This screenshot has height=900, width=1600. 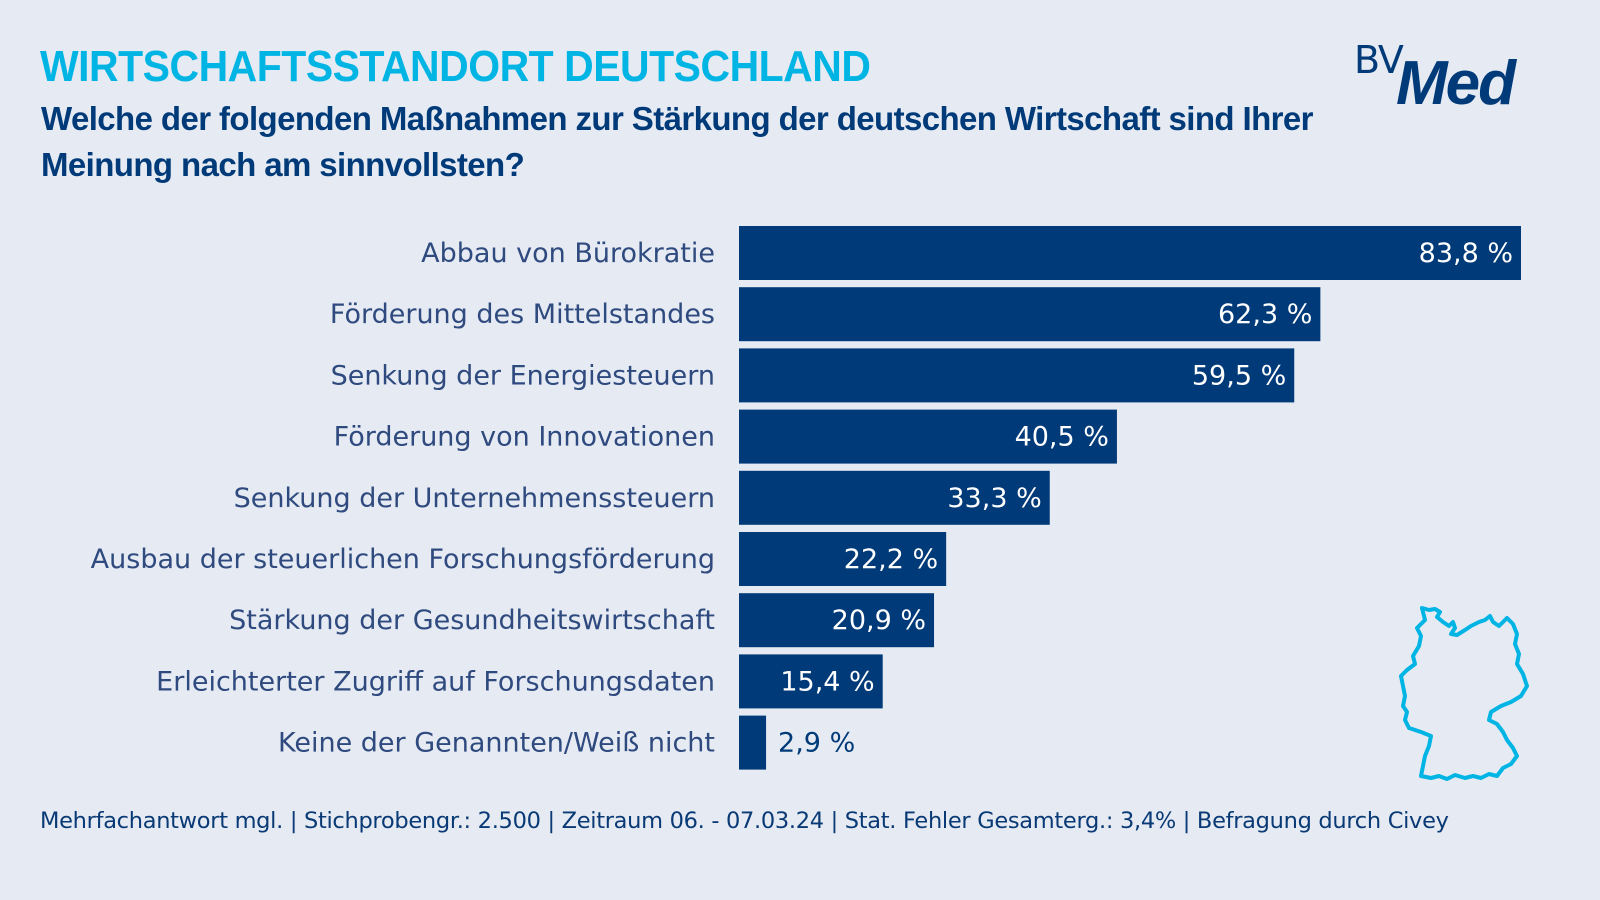 I want to click on value-label: 15,4 %, so click(x=827, y=681).